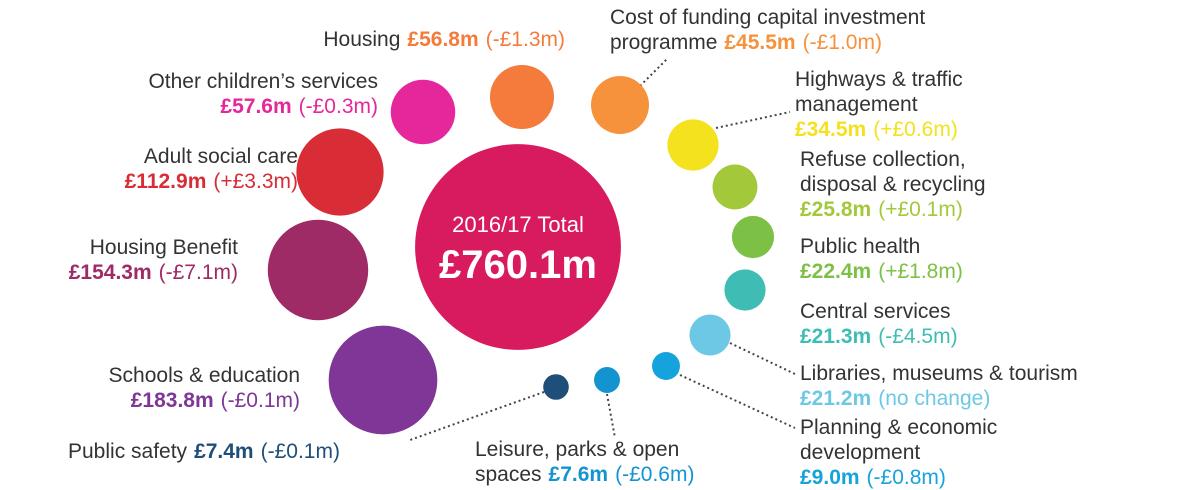 The width and height of the screenshot is (1184, 490). Describe the element at coordinates (830, 129) in the screenshot. I see `value-label: £34.5m` at that location.